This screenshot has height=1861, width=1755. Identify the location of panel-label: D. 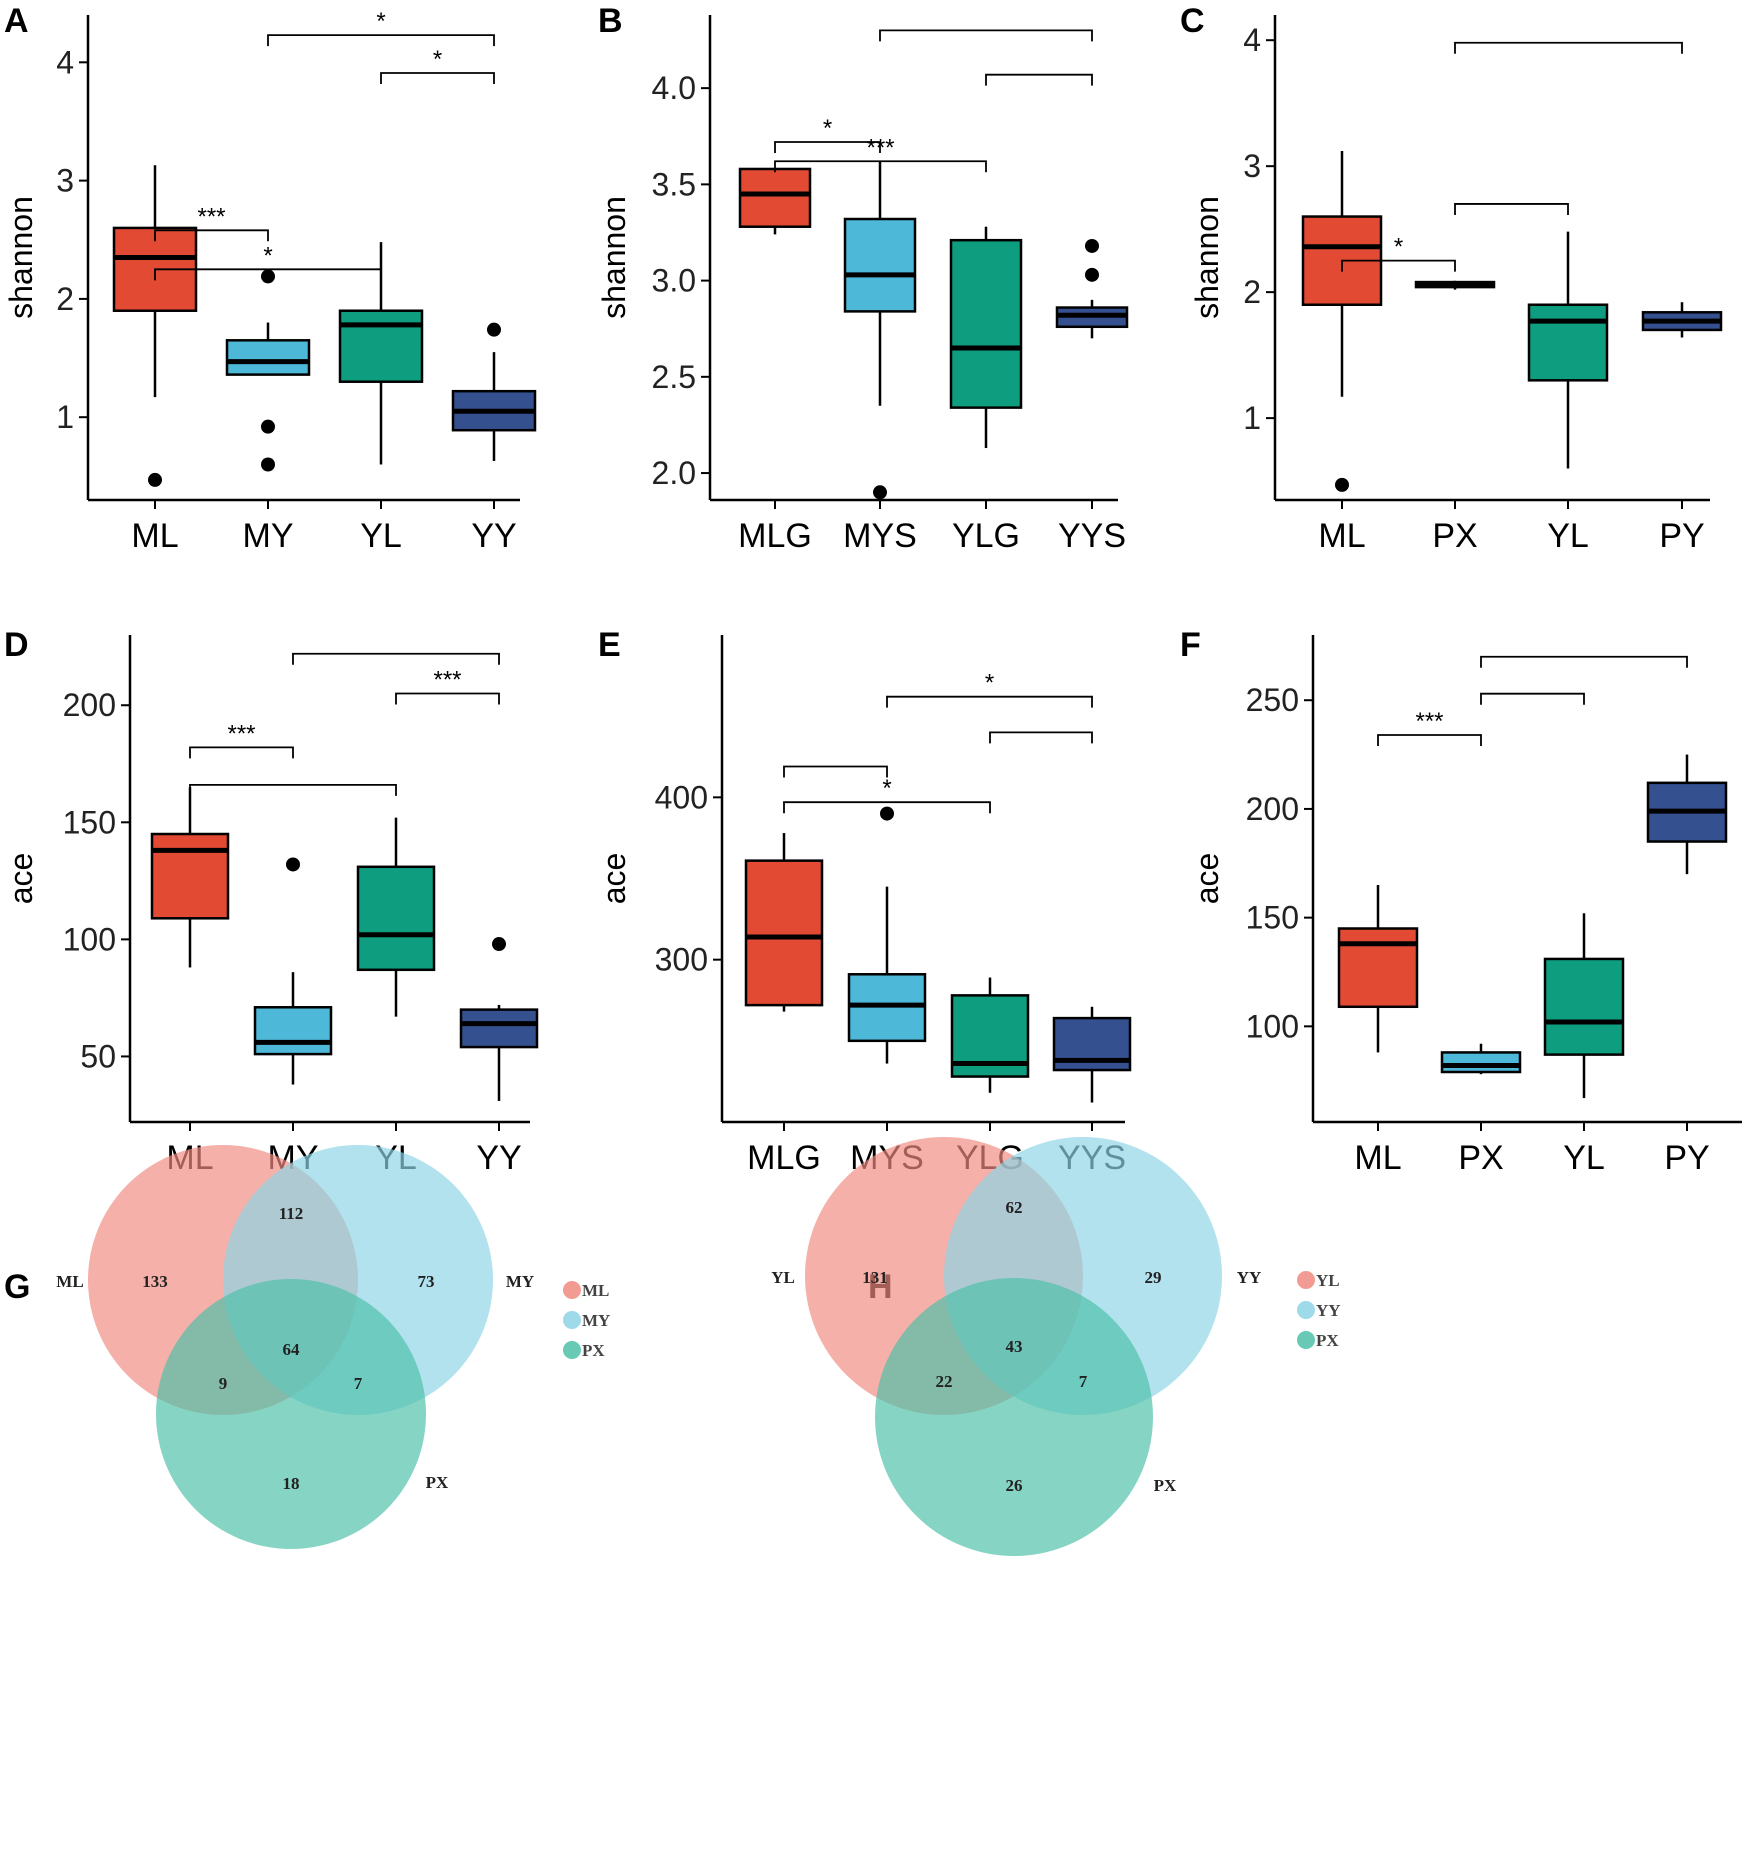
(16, 645).